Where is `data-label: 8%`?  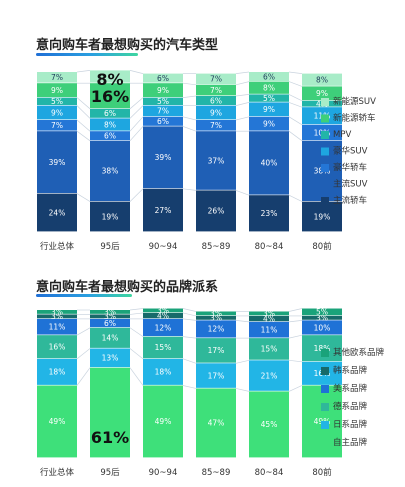 data-label: 8% is located at coordinates (110, 124).